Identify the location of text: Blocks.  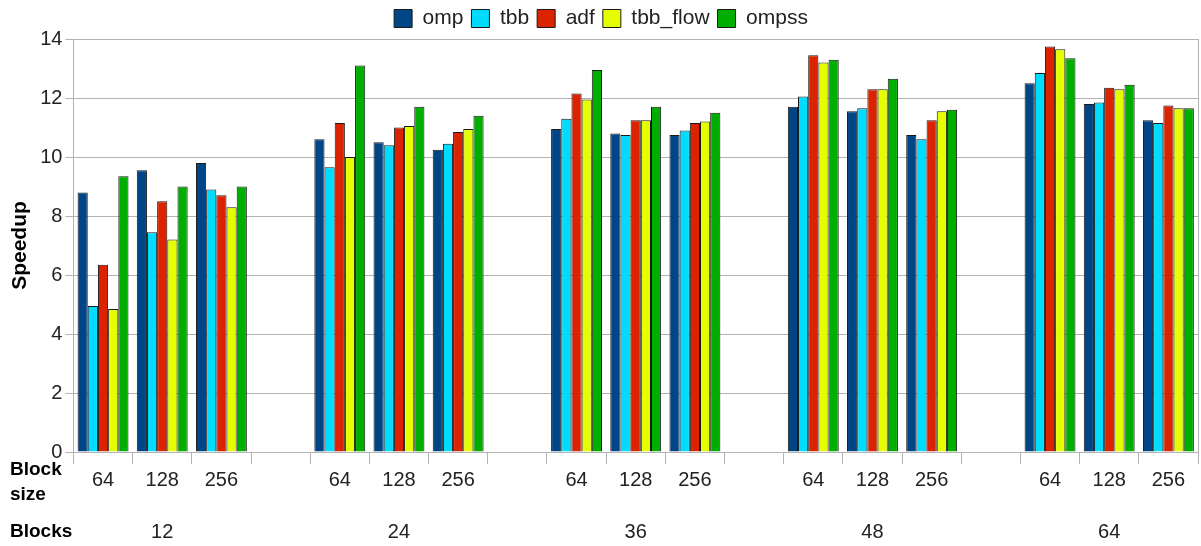
(41, 531).